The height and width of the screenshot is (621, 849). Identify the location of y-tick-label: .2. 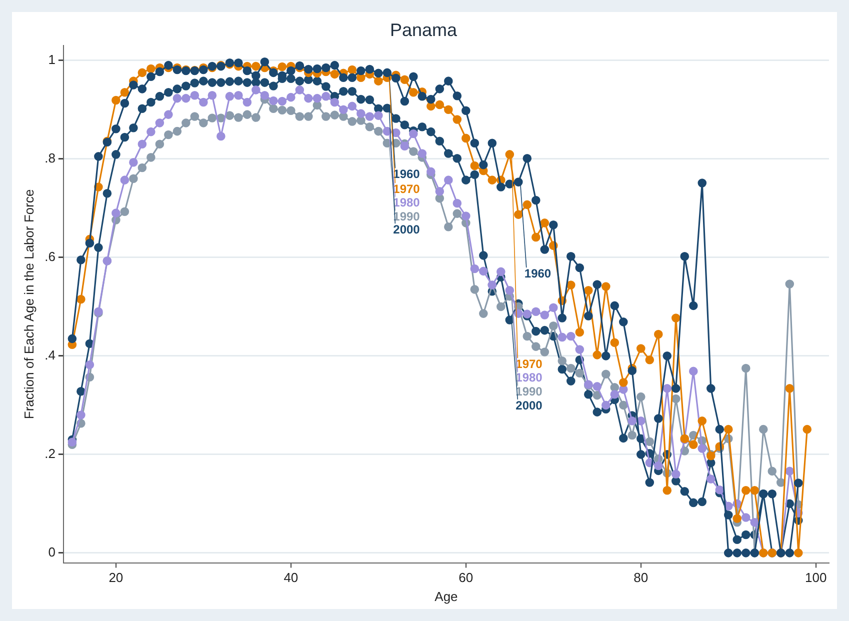
(50, 454).